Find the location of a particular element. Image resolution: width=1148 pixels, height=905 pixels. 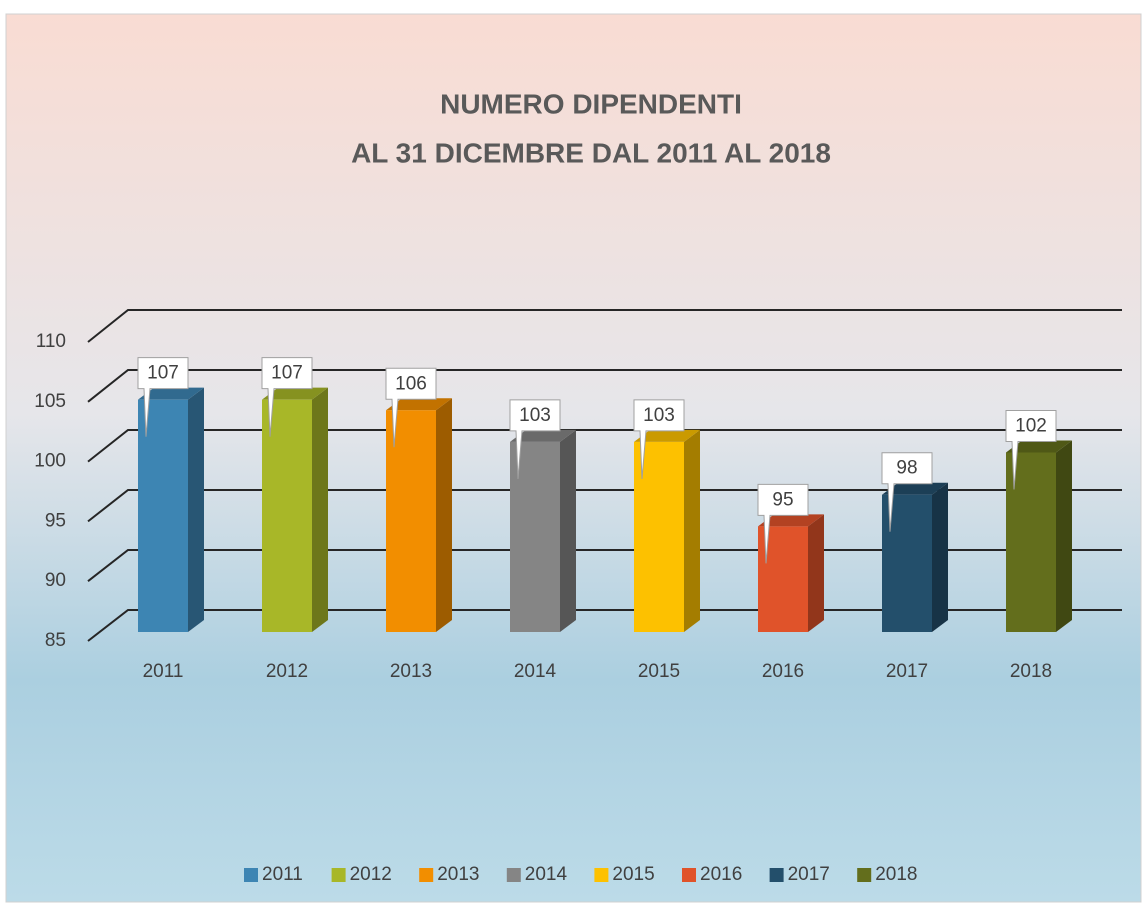

data-label: 106 is located at coordinates (411, 383).